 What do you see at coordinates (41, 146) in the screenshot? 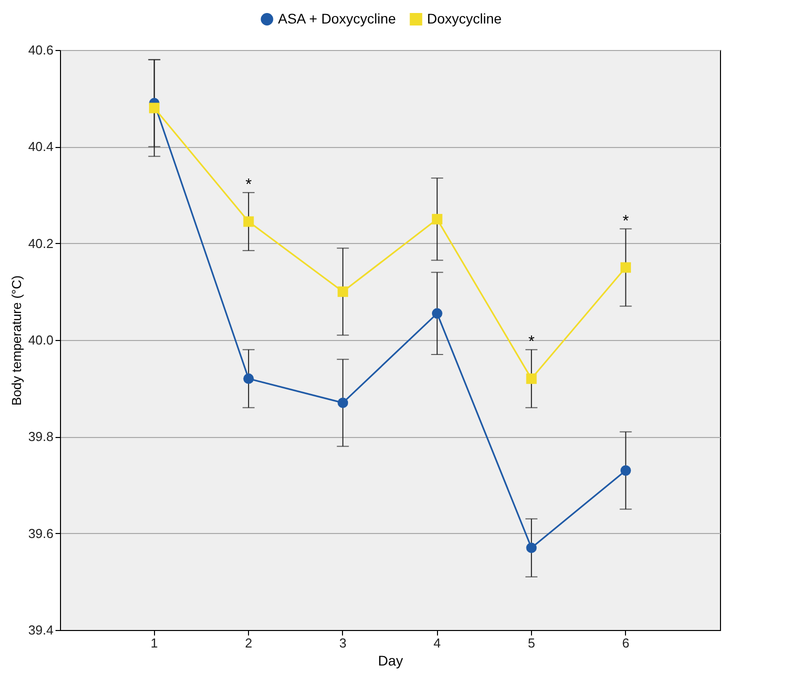
I see `y-tick-label: 40.4` at bounding box center [41, 146].